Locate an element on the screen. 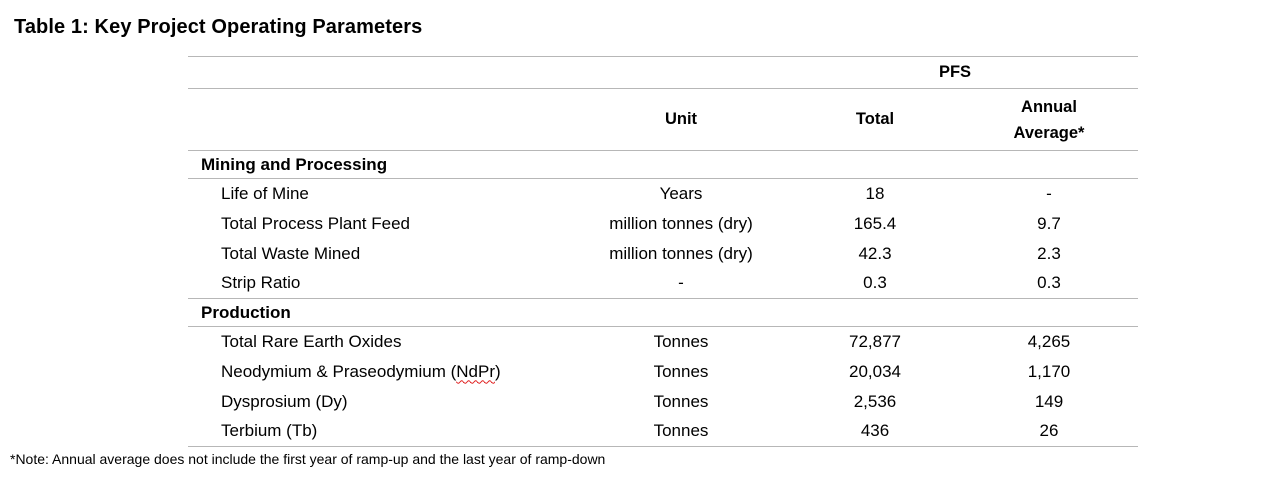  parameter-cell: Life of Mine is located at coordinates (265, 193).